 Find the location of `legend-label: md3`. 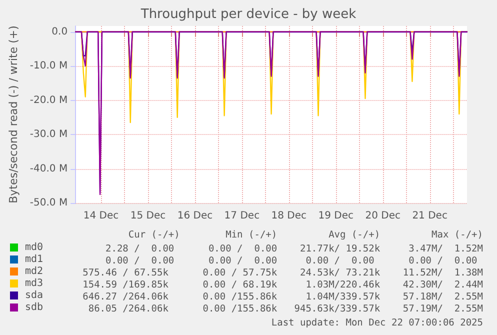

legend-label: md3 is located at coordinates (34, 283).